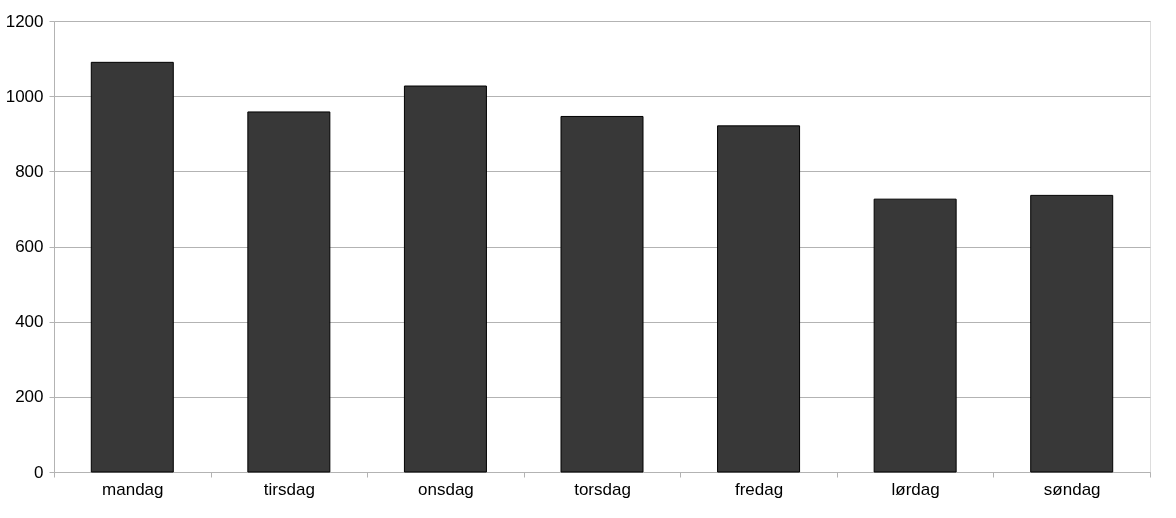  What do you see at coordinates (602, 489) in the screenshot?
I see `x-tick-label: torsdag` at bounding box center [602, 489].